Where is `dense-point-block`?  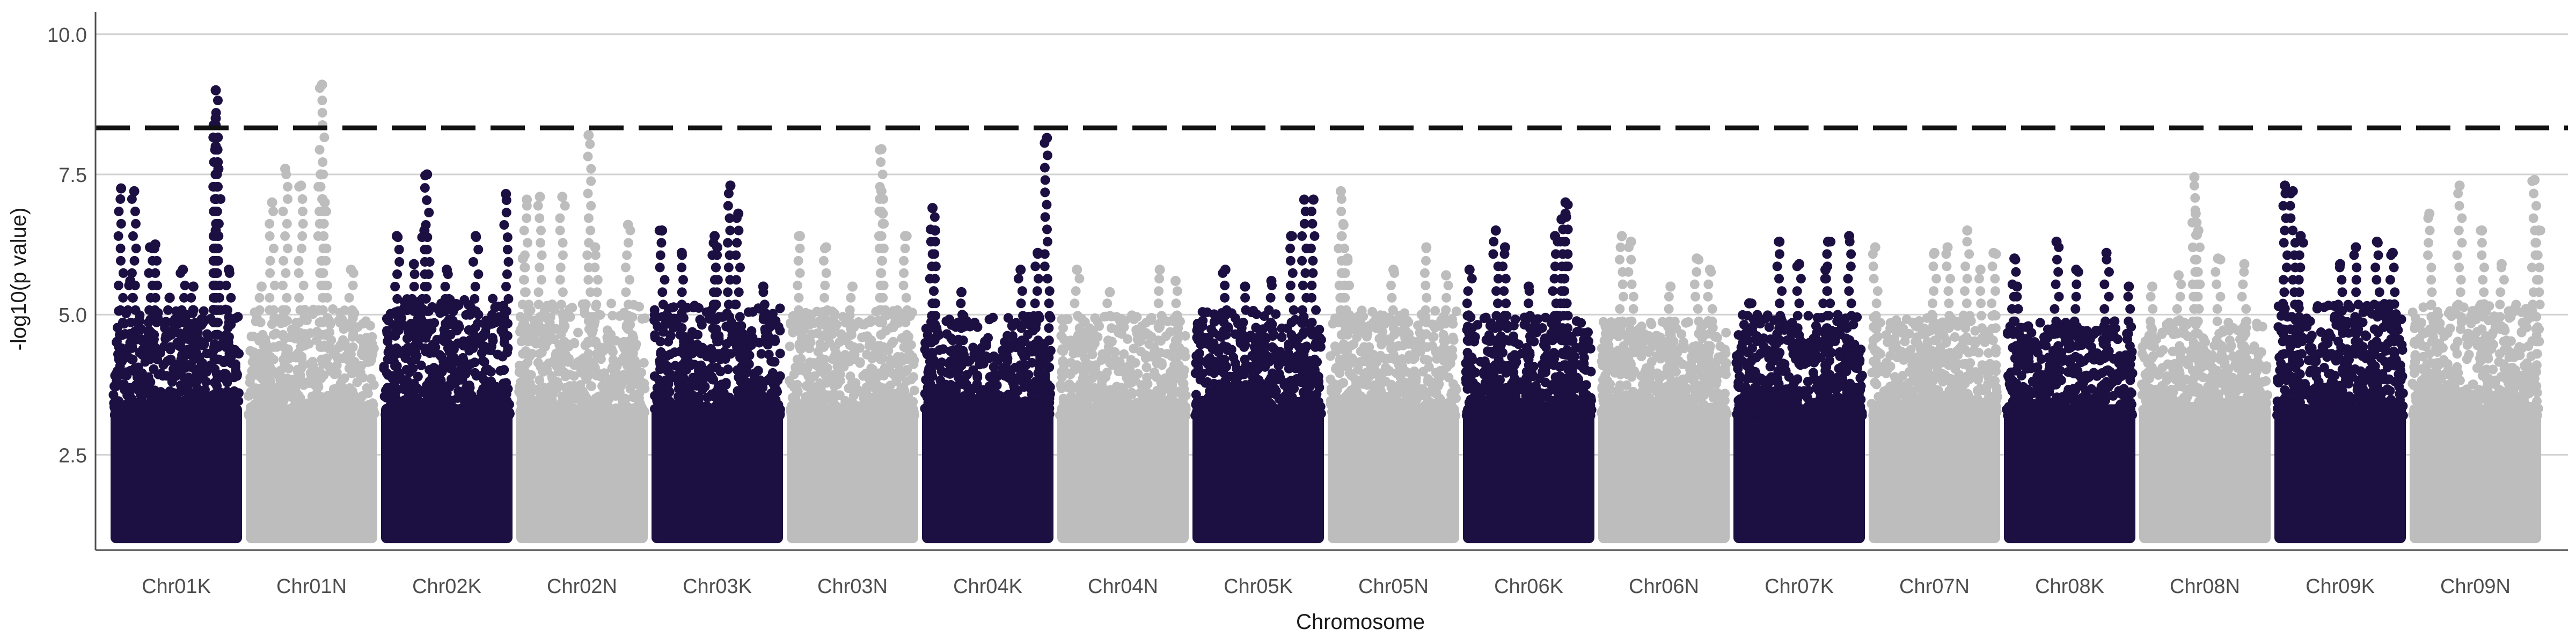
dense-point-block is located at coordinates (1258, 474).